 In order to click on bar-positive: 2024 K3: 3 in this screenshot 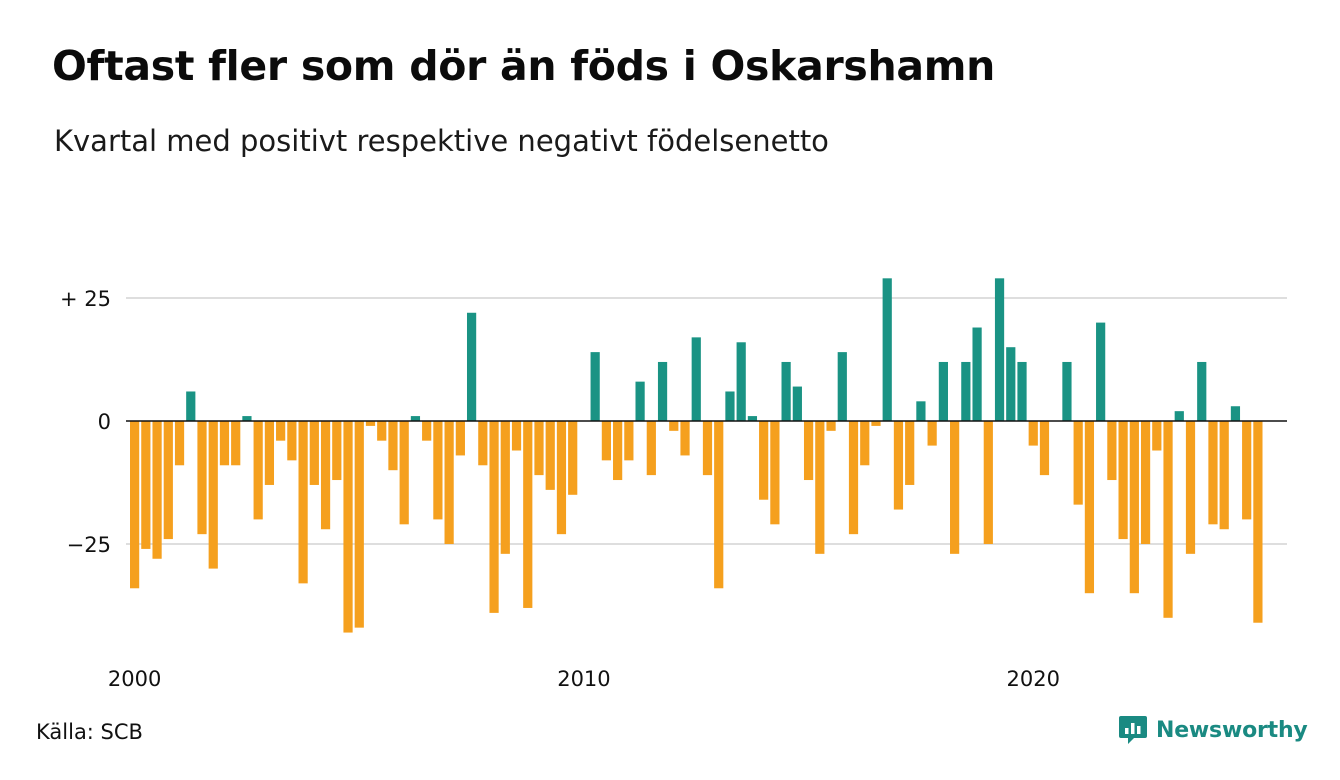, I will do `click(1235, 413)`.